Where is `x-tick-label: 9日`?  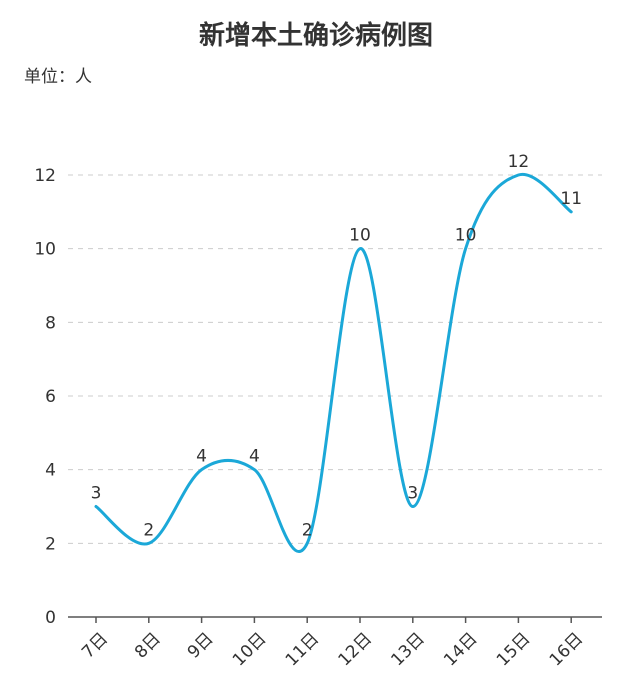 x-tick-label: 9日 is located at coordinates (201, 646).